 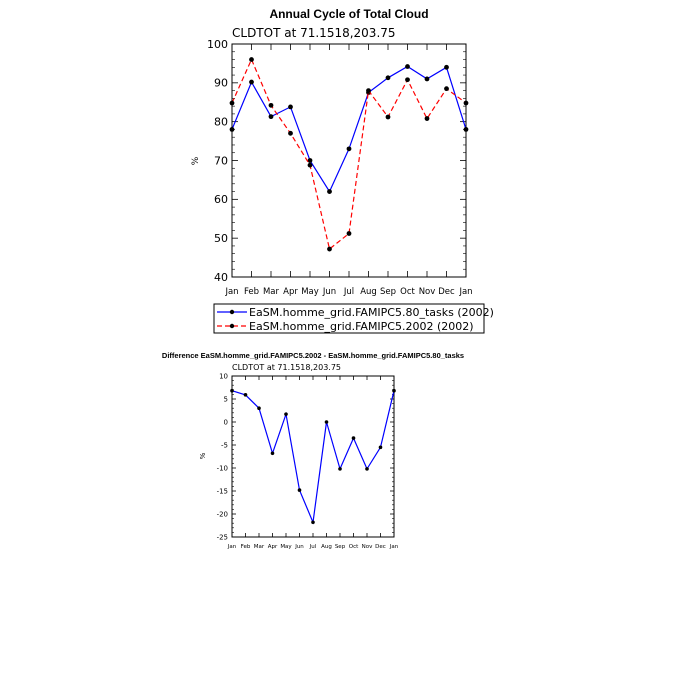 What do you see at coordinates (361, 326) in the screenshot?
I see `legend-label-series-2: EaSM.homme_grid.FAMIPC5.2002 (2002)` at bounding box center [361, 326].